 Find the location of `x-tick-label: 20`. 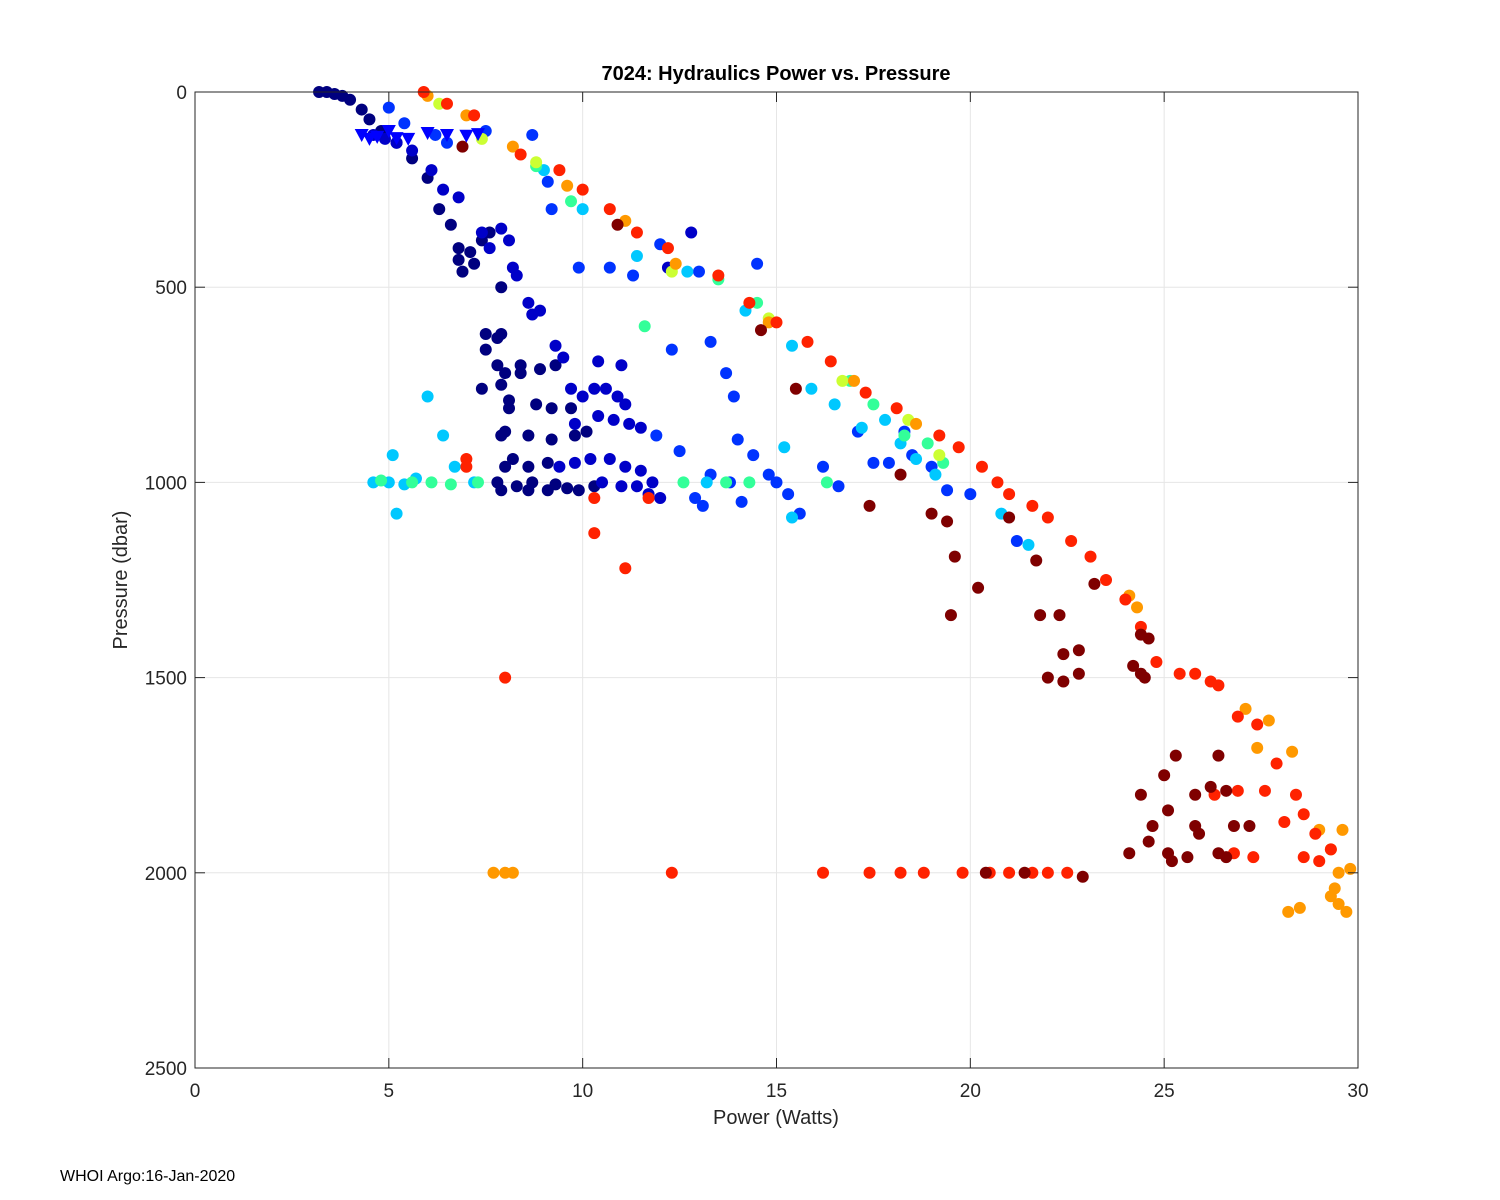

x-tick-label: 20 is located at coordinates (970, 1091).